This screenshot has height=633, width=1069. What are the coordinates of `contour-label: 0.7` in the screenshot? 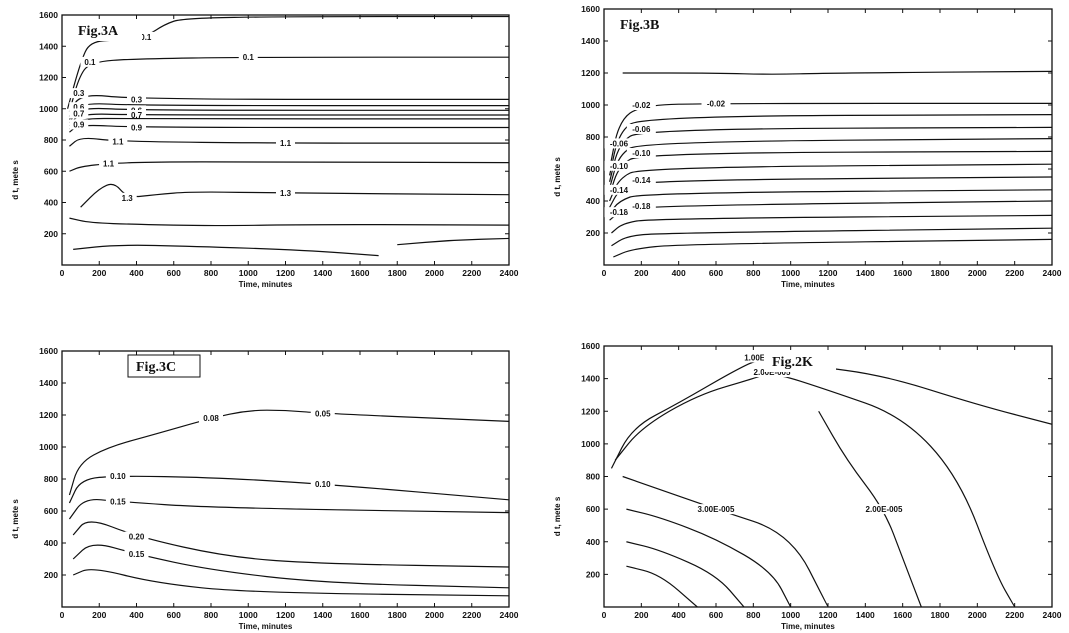 It's located at (137, 115).